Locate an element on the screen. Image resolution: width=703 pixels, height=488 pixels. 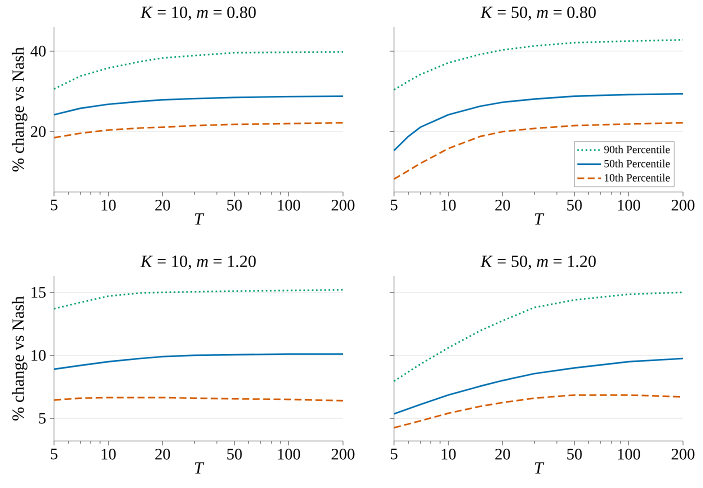
y-tick-label: 5 is located at coordinates (42, 418).